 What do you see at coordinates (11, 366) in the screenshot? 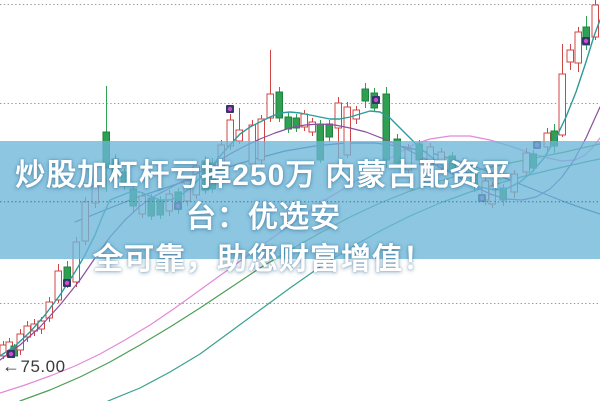
I see `left-arrow-icon: ←` at bounding box center [11, 366].